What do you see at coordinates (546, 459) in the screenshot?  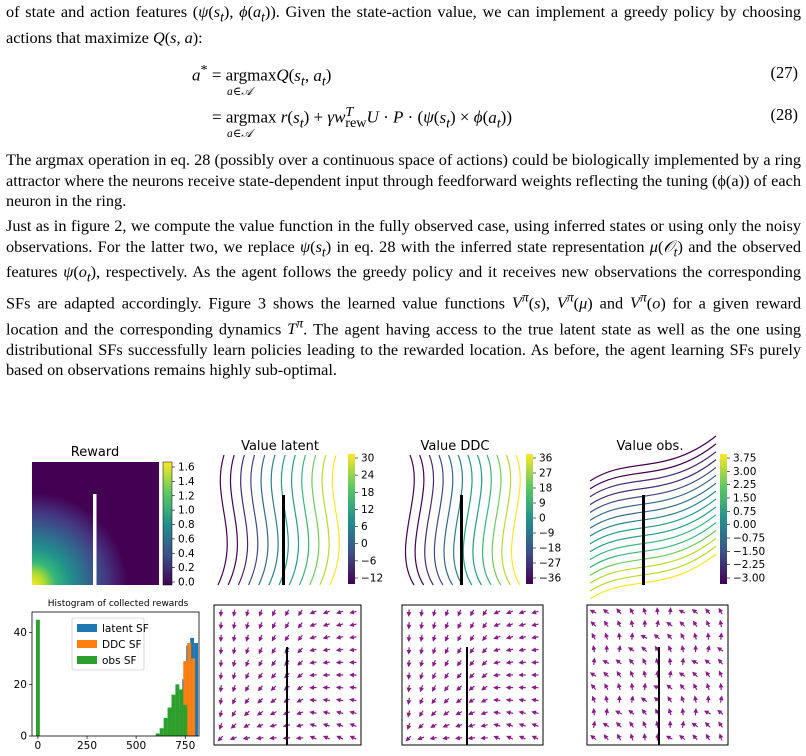 I see `colorbar-tick-label: 36` at bounding box center [546, 459].